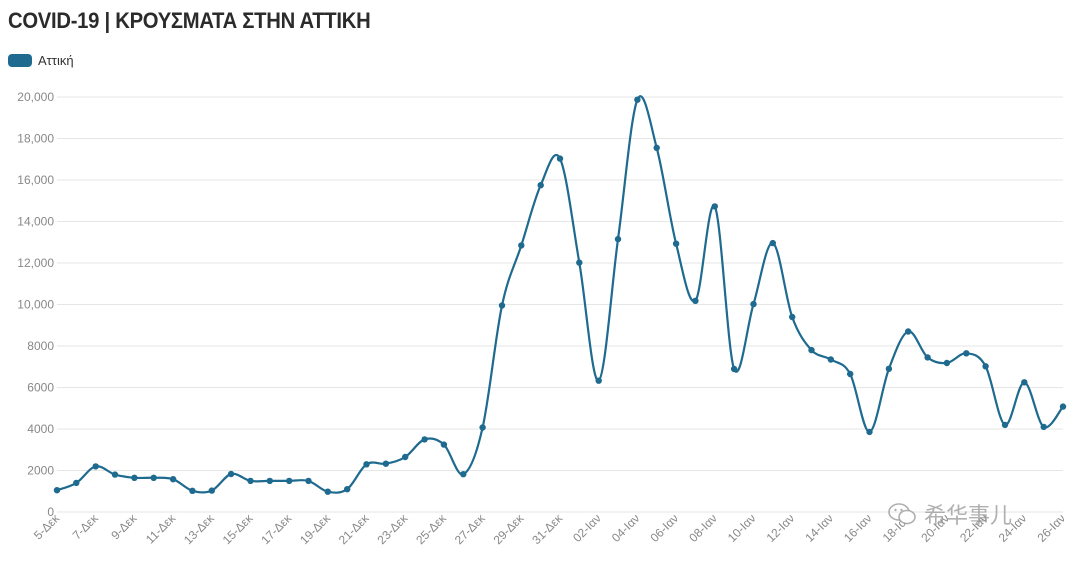  What do you see at coordinates (35, 180) in the screenshot?
I see `y-tick-label: 16,000` at bounding box center [35, 180].